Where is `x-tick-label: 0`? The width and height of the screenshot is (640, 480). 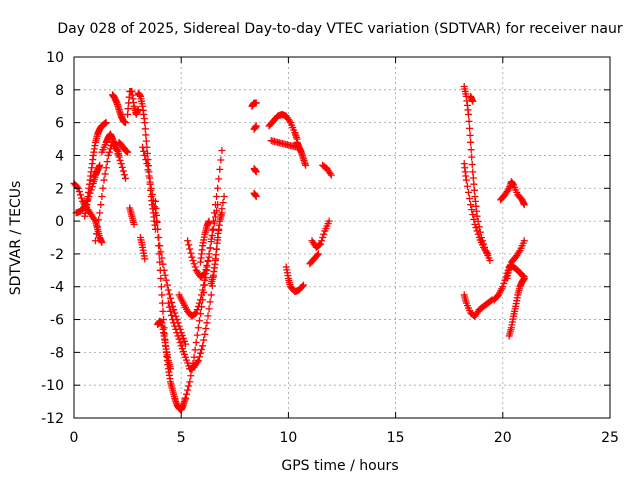 x-tick-label: 0 is located at coordinates (74, 438).